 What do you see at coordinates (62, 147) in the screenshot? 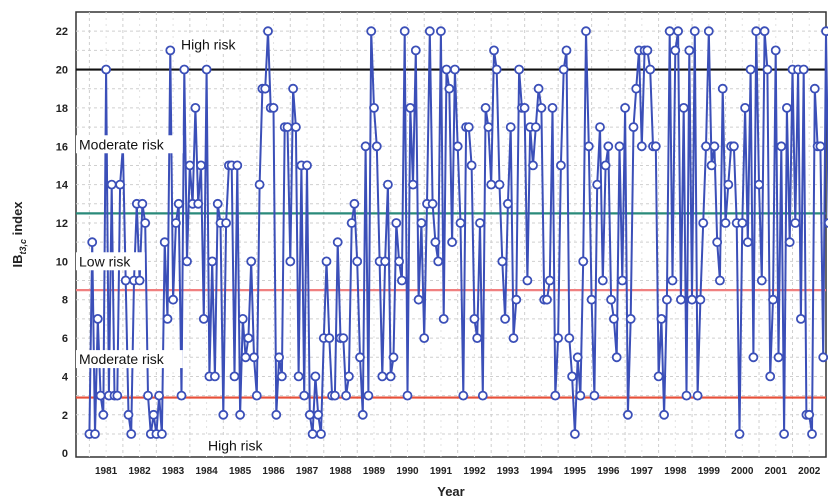
I see `y-tick-label: 16` at bounding box center [62, 147].